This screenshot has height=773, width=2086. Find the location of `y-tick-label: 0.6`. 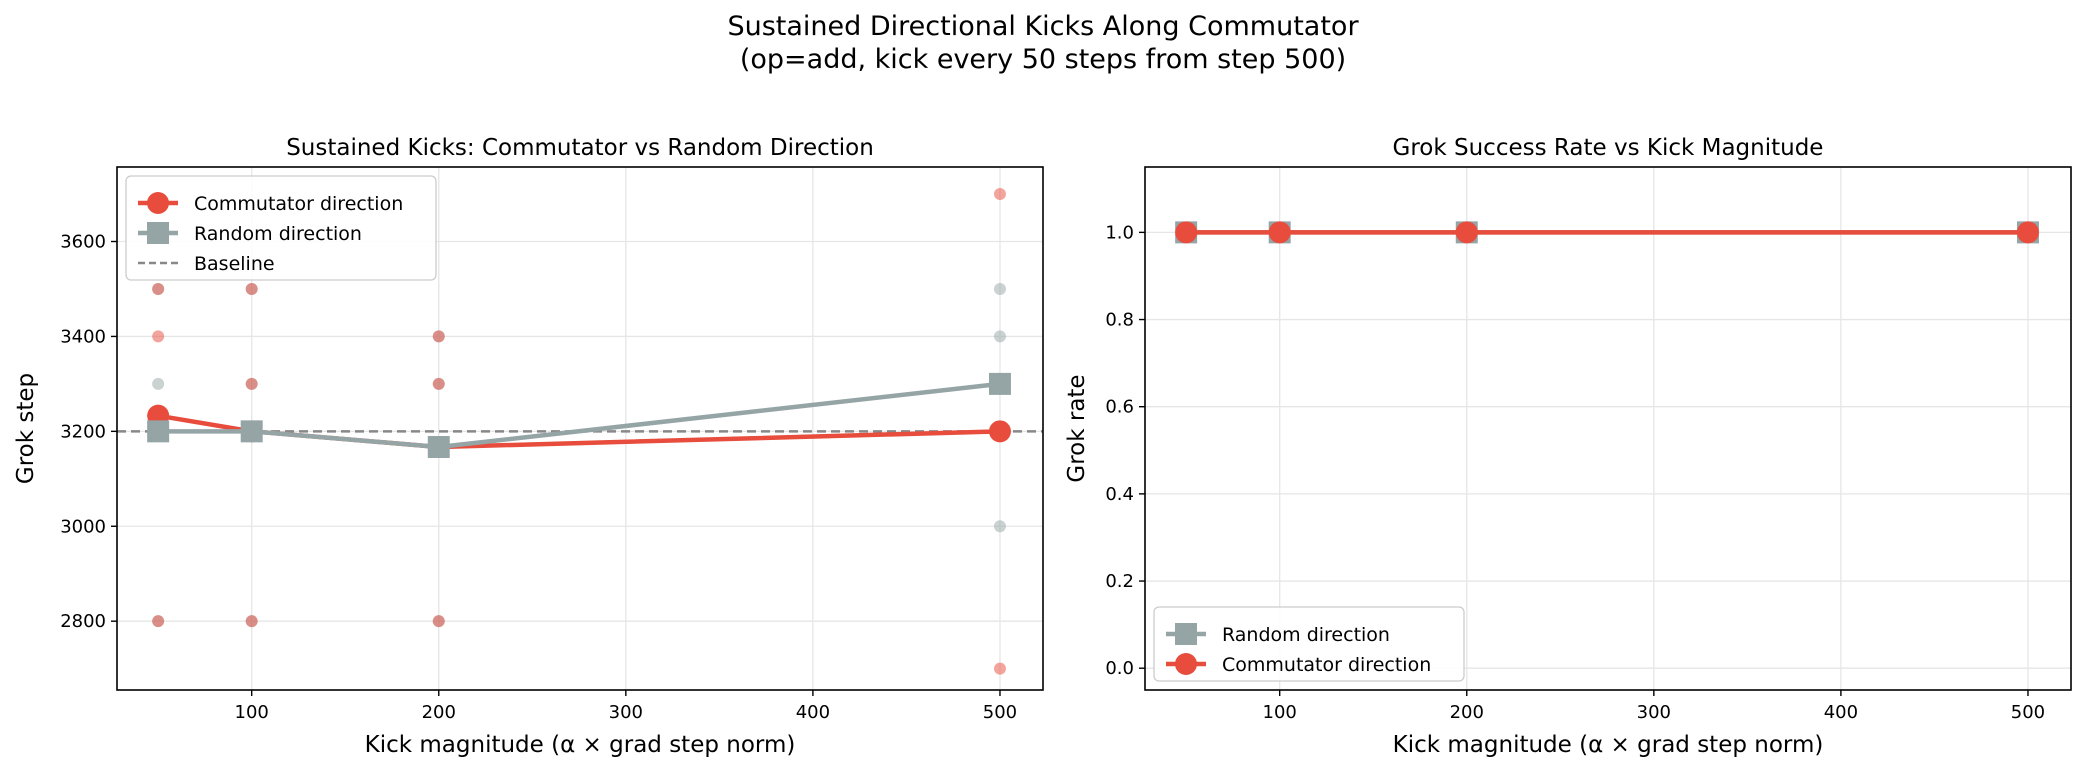

y-tick-label: 0.6 is located at coordinates (1119, 407).